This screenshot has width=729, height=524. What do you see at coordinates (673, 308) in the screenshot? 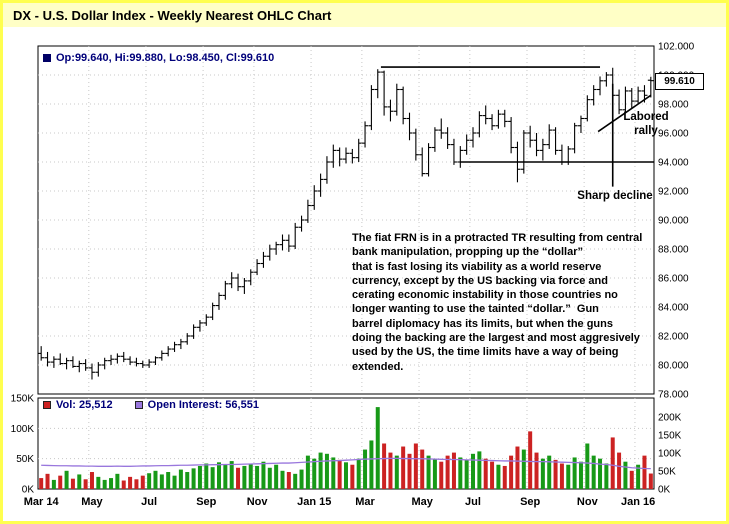
I see `svg-text: 84.000` at bounding box center [673, 308].